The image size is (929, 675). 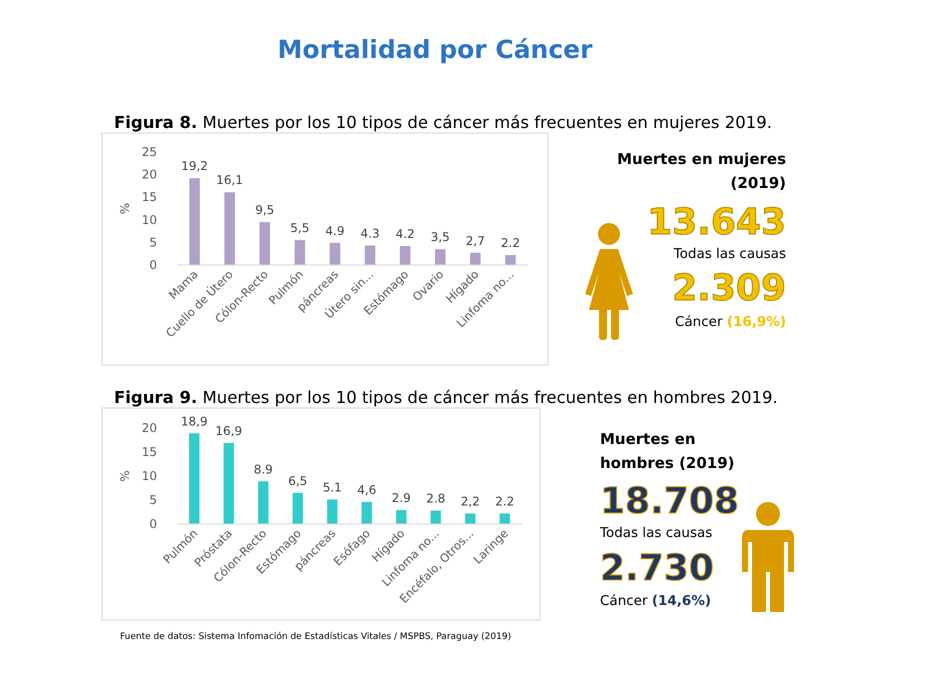 What do you see at coordinates (194, 421) in the screenshot?
I see `data-label: 18,9` at bounding box center [194, 421].